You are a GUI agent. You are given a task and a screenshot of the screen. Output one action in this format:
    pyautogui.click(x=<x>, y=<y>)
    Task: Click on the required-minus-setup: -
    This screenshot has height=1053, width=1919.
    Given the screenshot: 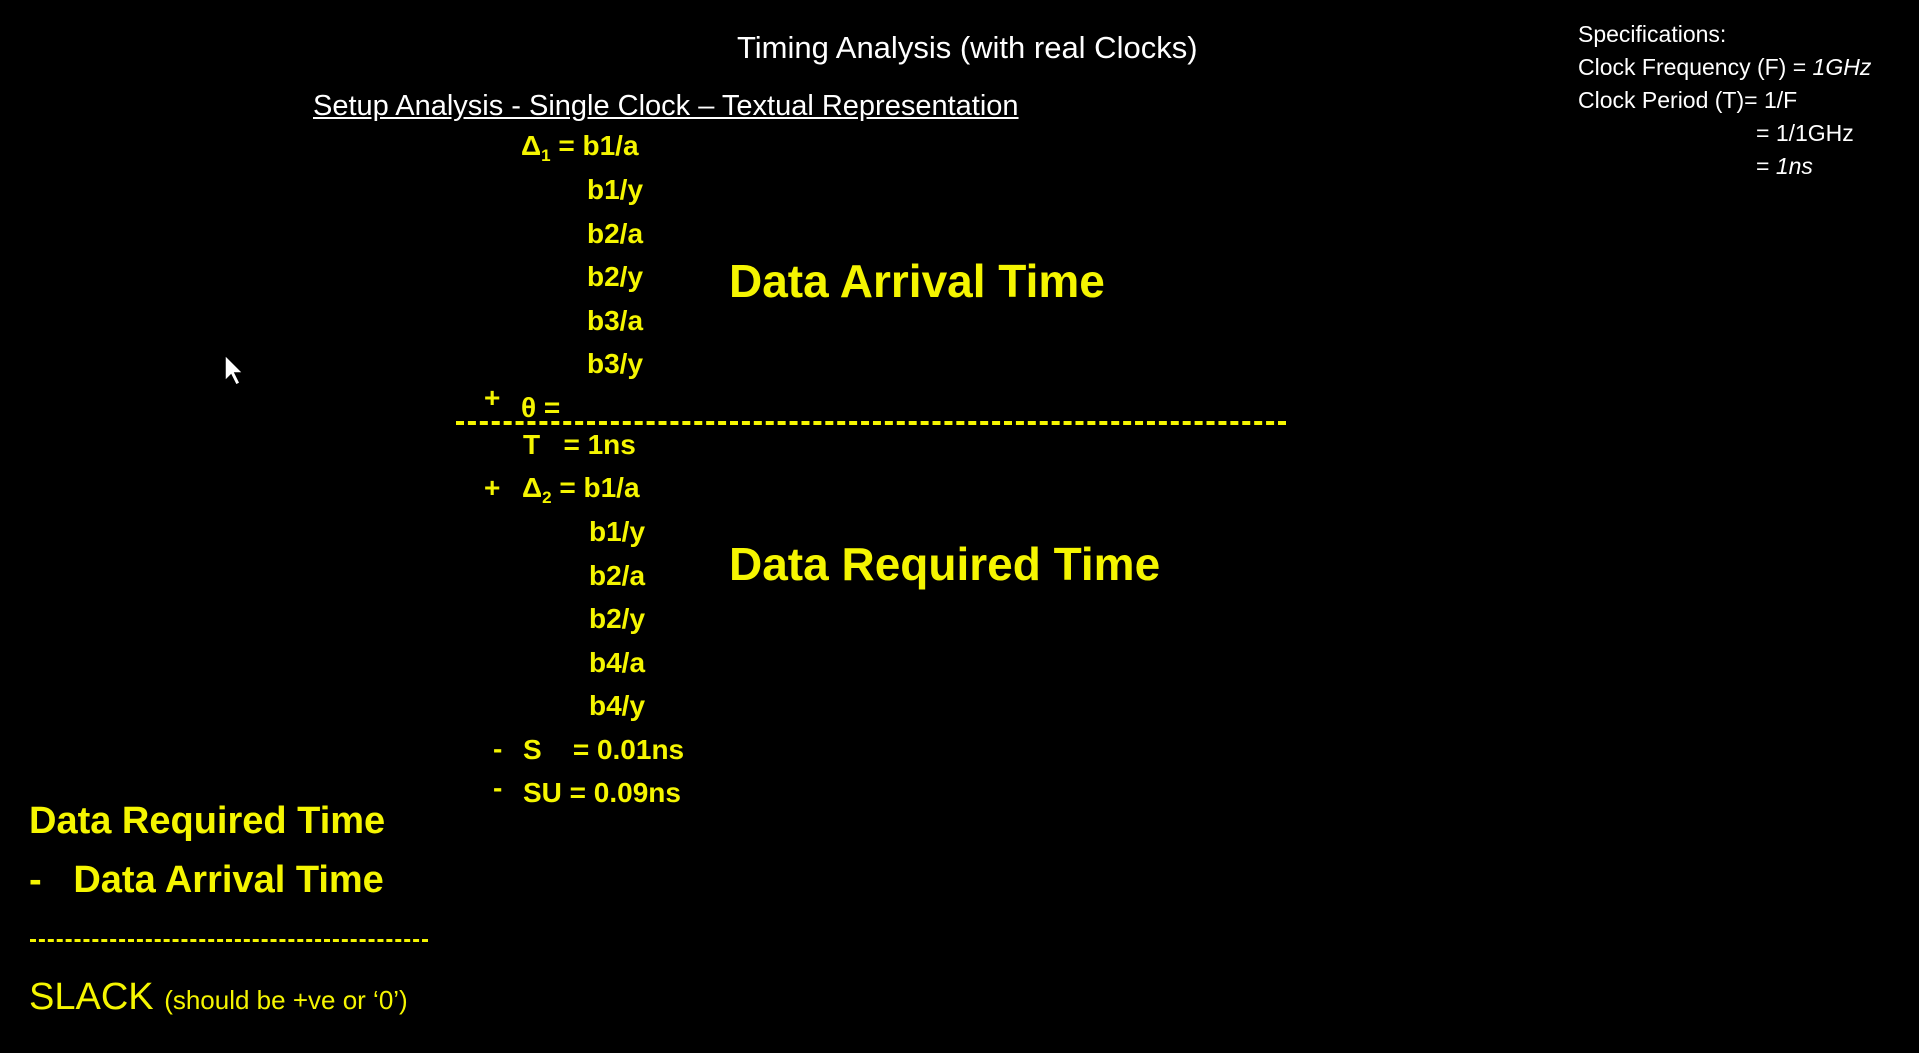 What is the action you would take?
    pyautogui.click(x=498, y=787)
    